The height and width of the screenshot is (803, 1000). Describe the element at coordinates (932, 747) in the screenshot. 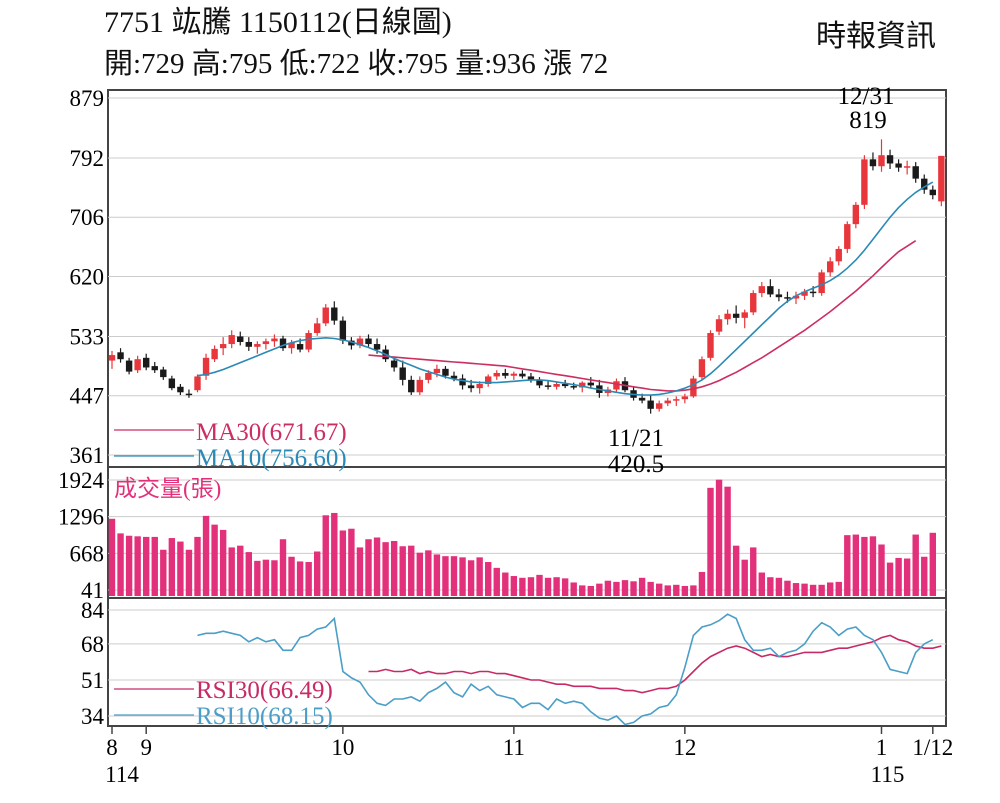

I see `month-label: 1/12` at that location.